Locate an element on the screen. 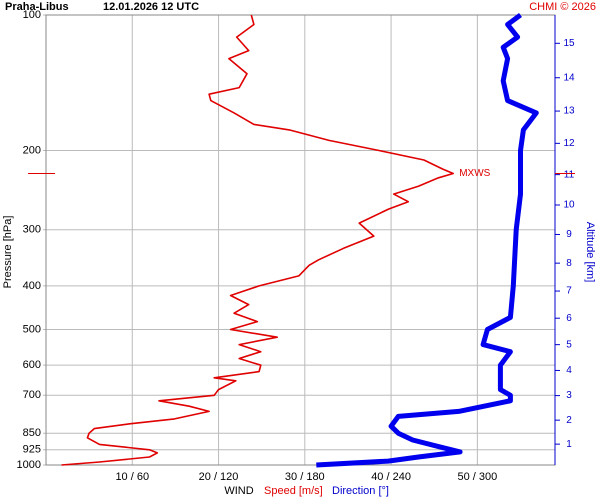  x-tick-label: 40 / 240 is located at coordinates (391, 477).